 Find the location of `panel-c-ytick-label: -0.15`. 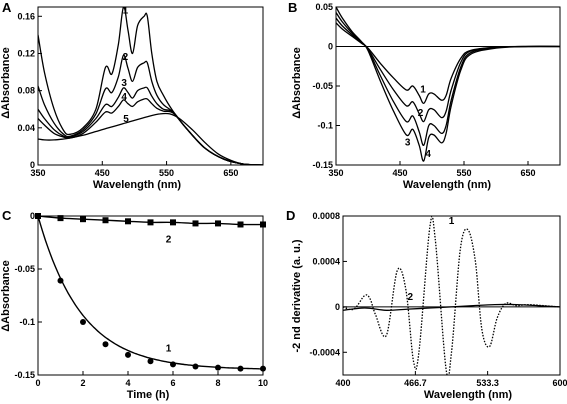

panel-c-ytick-label: -0.15 is located at coordinates (24, 375).